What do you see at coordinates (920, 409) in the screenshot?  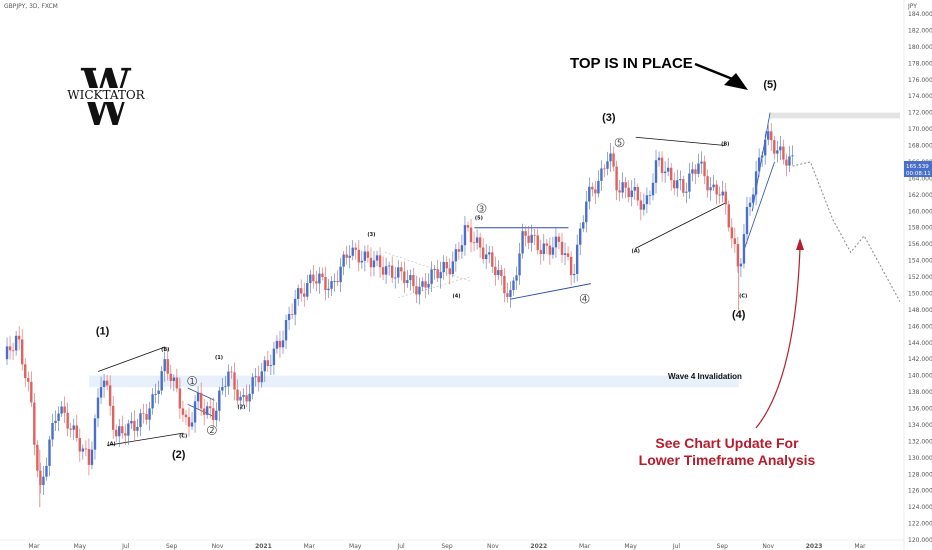 I see `y-tick-label: 136.000` at bounding box center [920, 409].